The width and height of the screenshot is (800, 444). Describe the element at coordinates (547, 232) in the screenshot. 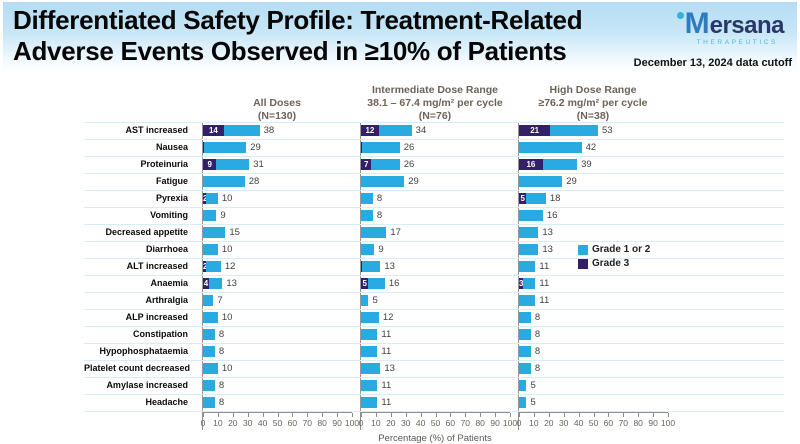

I see `bar-total-value: 13` at that location.